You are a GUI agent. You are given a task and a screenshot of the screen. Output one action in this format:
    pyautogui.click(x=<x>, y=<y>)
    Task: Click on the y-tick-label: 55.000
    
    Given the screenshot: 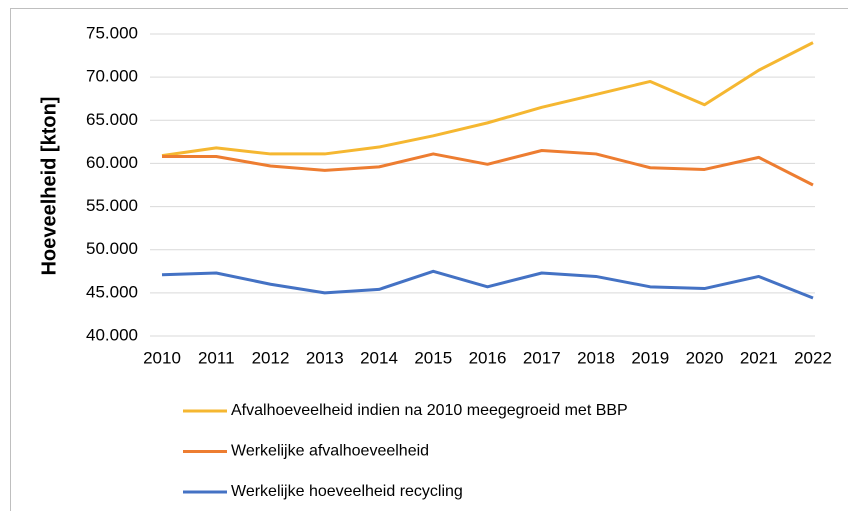 What is the action you would take?
    pyautogui.click(x=112, y=205)
    